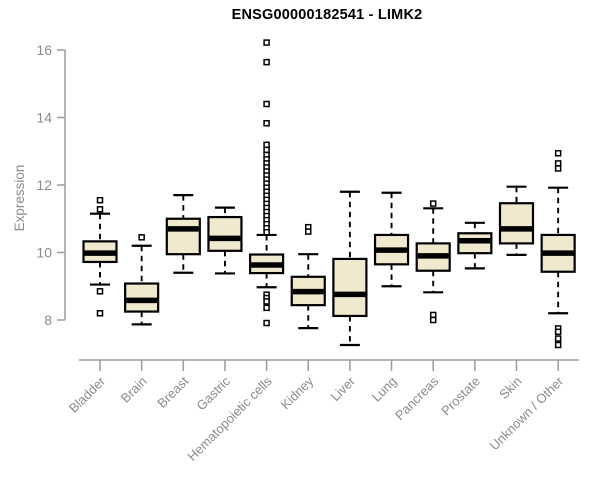 This screenshot has width=600, height=500. Describe the element at coordinates (213, 393) in the screenshot. I see `x-tick-label: Gastric` at that location.